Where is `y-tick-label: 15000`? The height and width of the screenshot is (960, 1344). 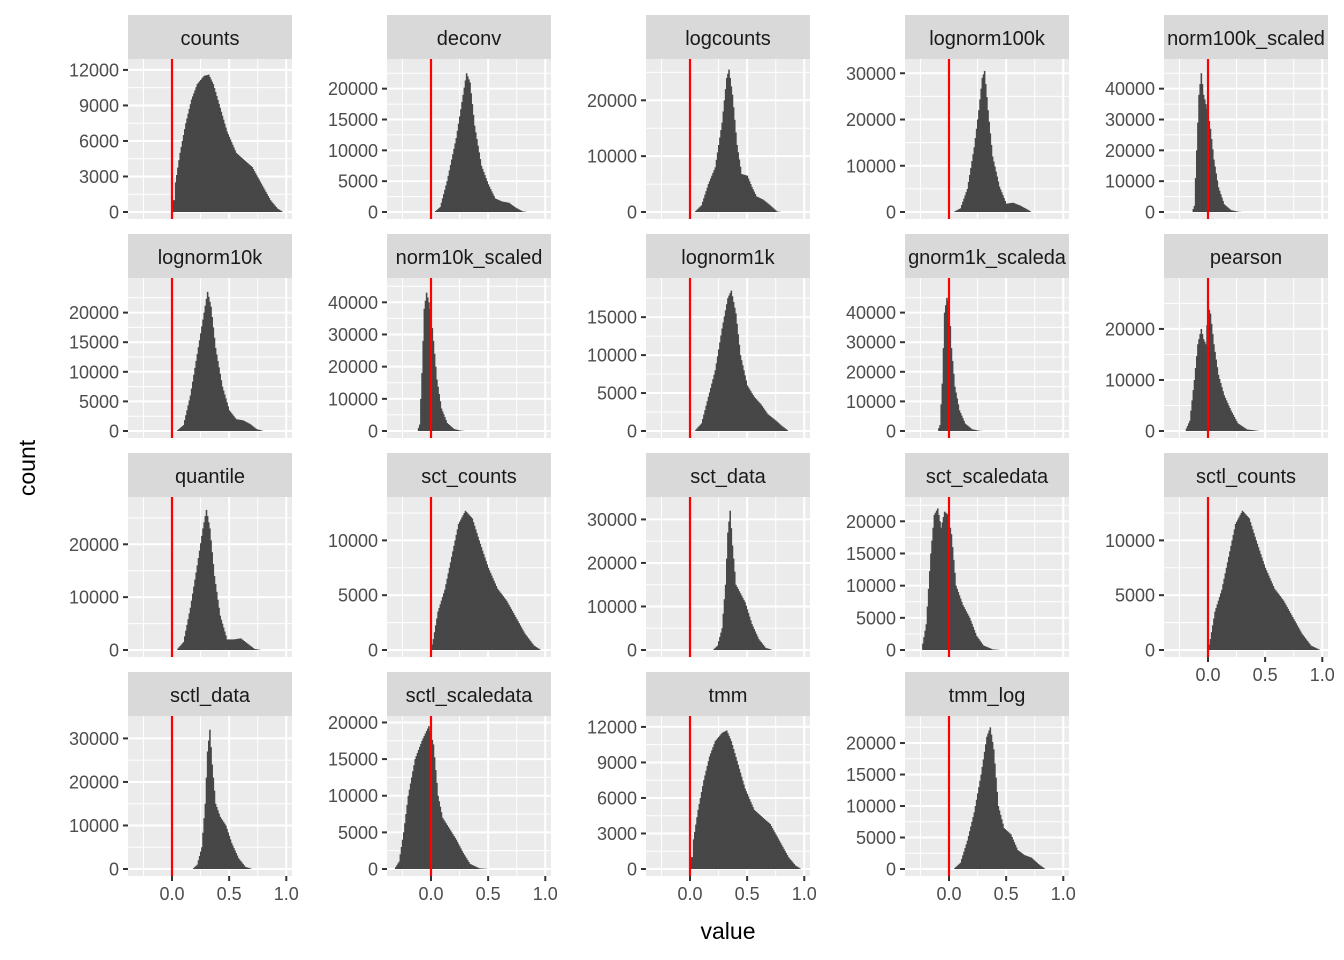 y-tick-label: 15000 is located at coordinates (353, 760).